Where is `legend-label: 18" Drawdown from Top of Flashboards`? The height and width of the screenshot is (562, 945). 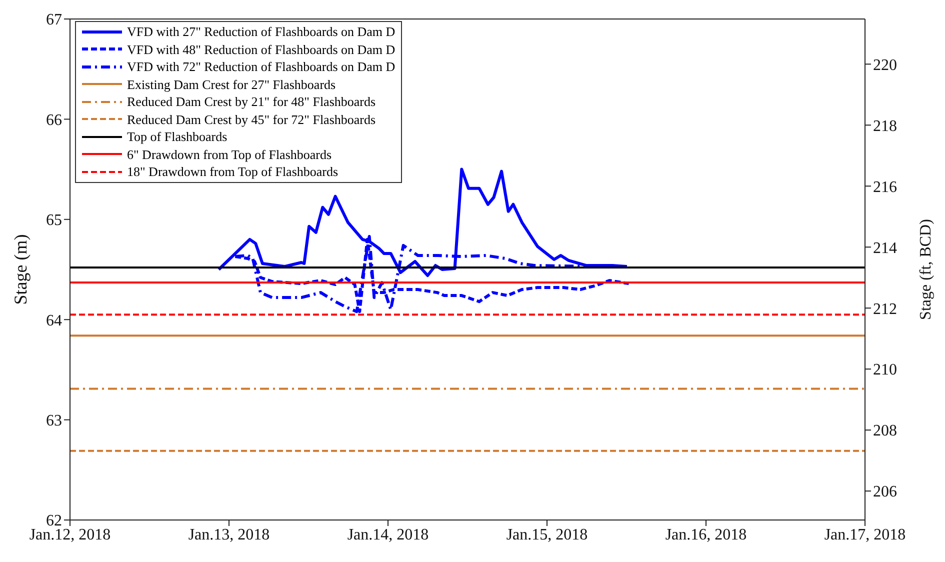
legend-label: 18" Drawdown from Top of Flashboards is located at coordinates (232, 171).